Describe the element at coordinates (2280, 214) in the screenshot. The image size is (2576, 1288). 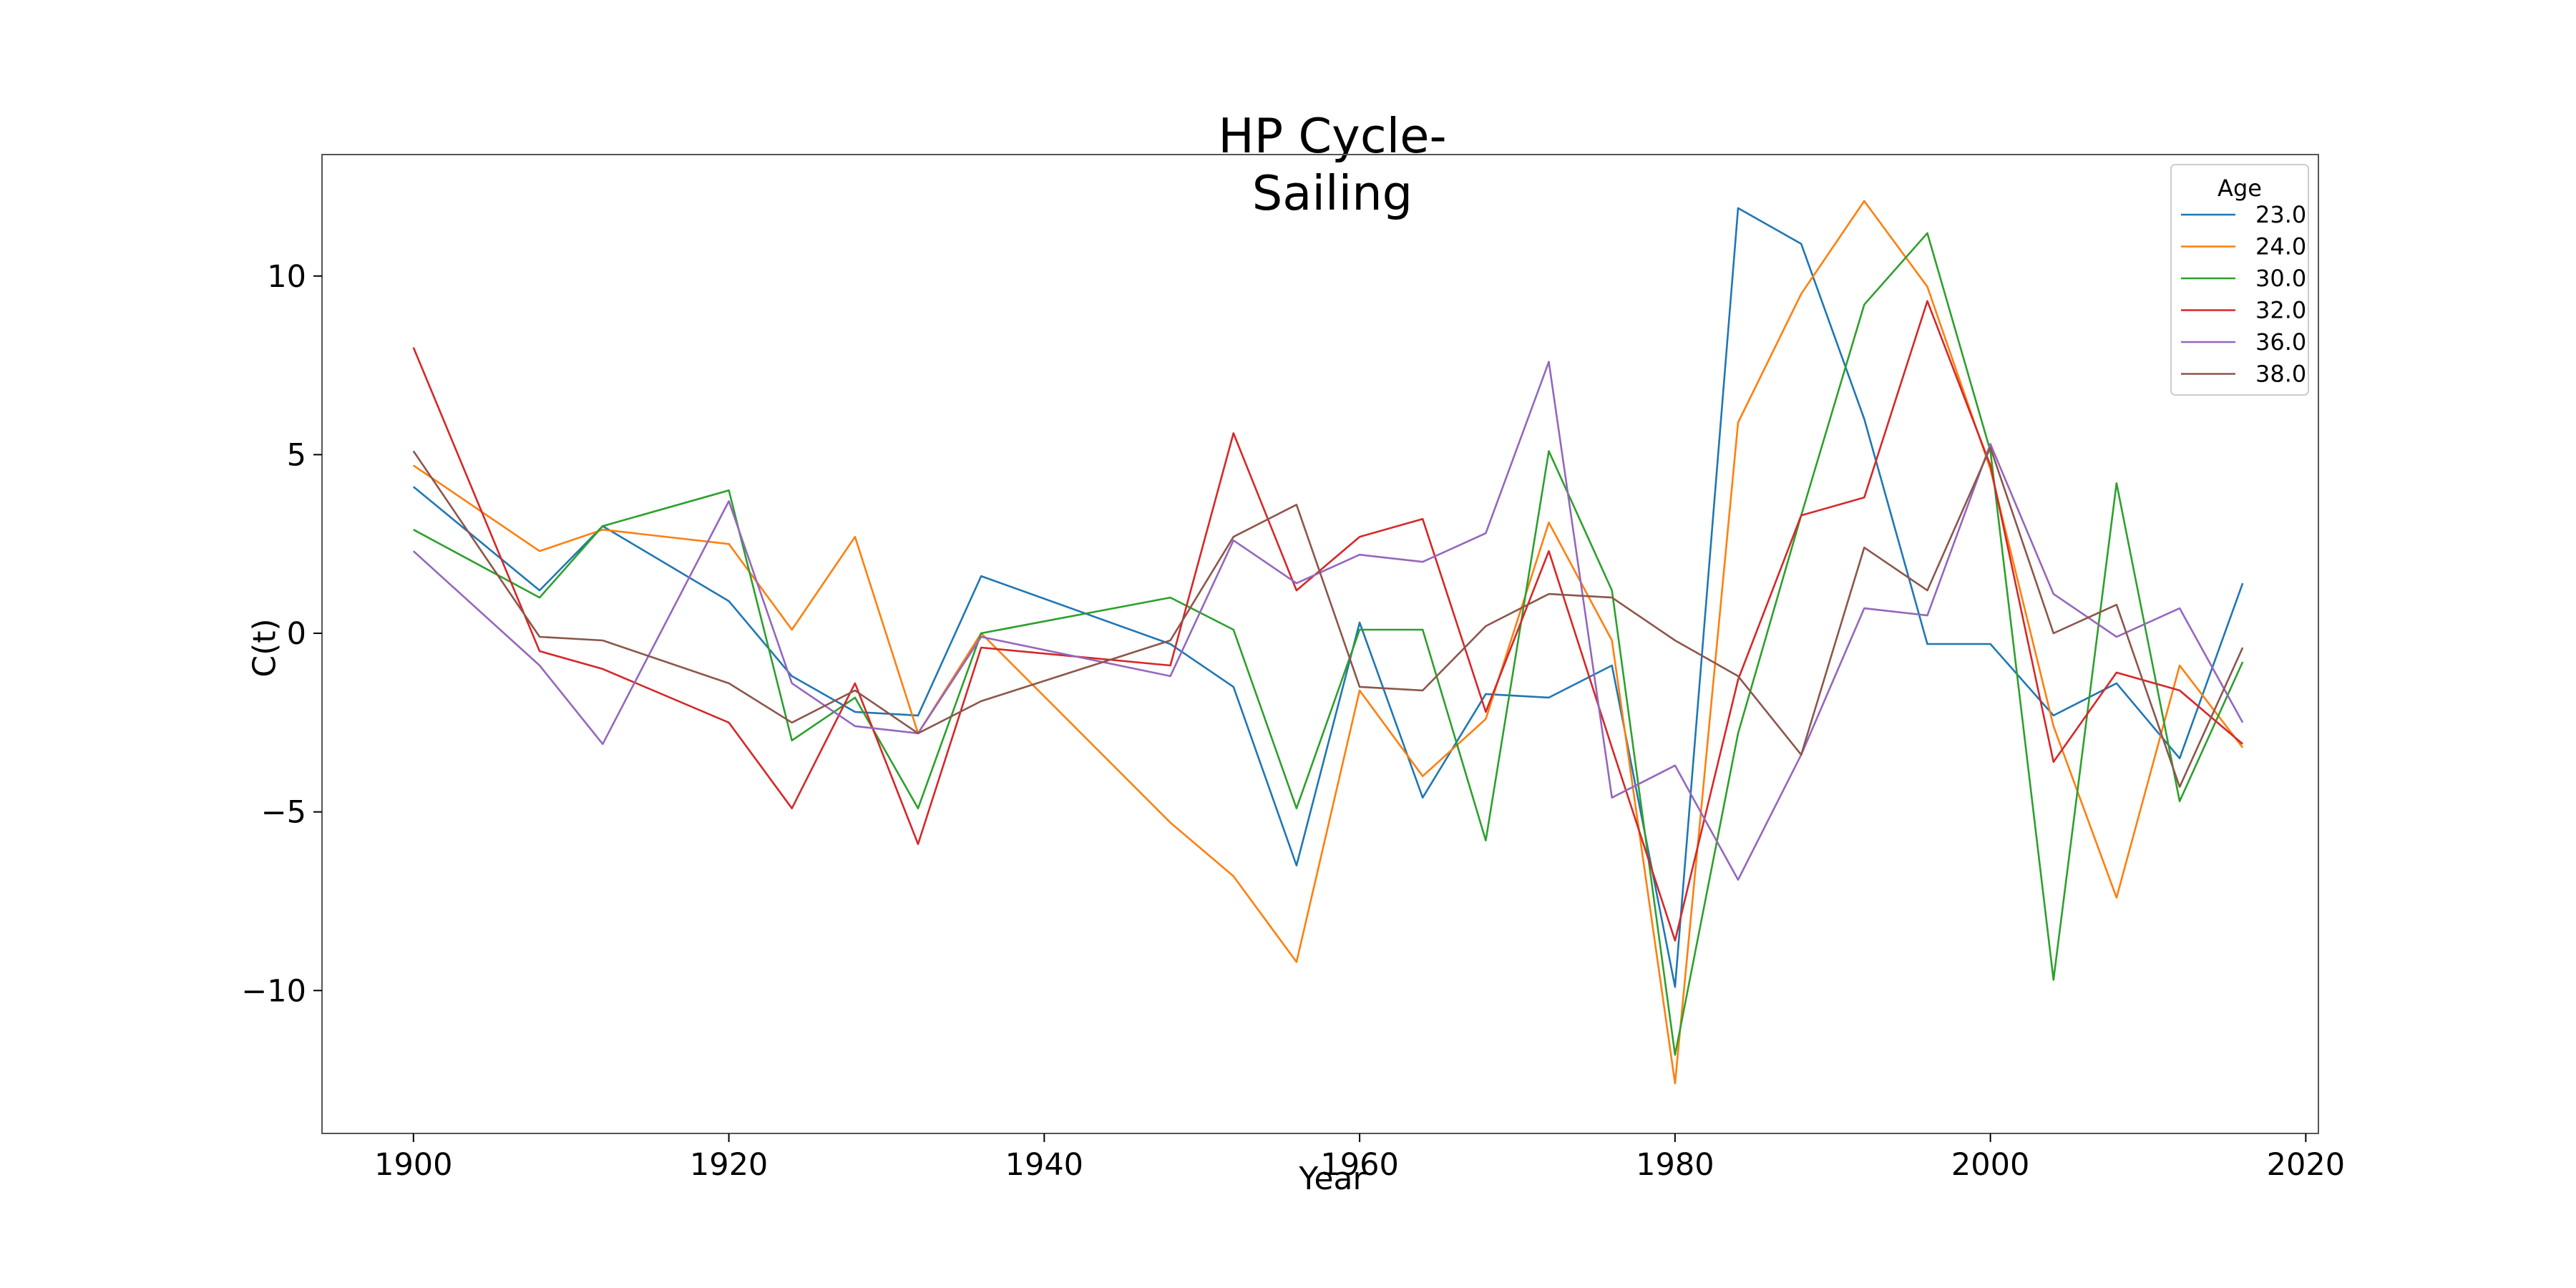
I see `legend-entry-label: 23.0` at that location.